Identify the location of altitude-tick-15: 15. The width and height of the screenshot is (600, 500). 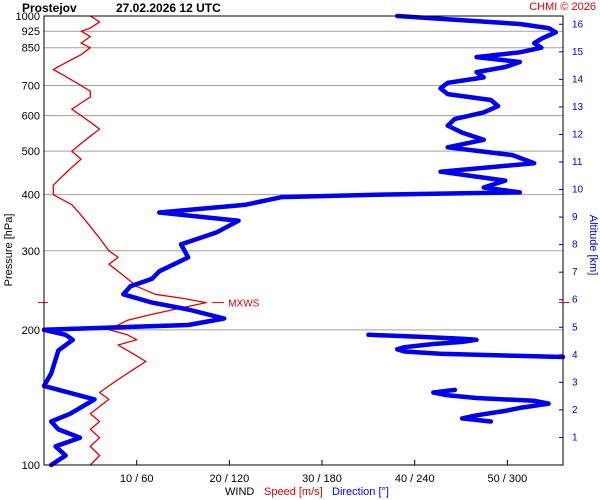
(578, 52).